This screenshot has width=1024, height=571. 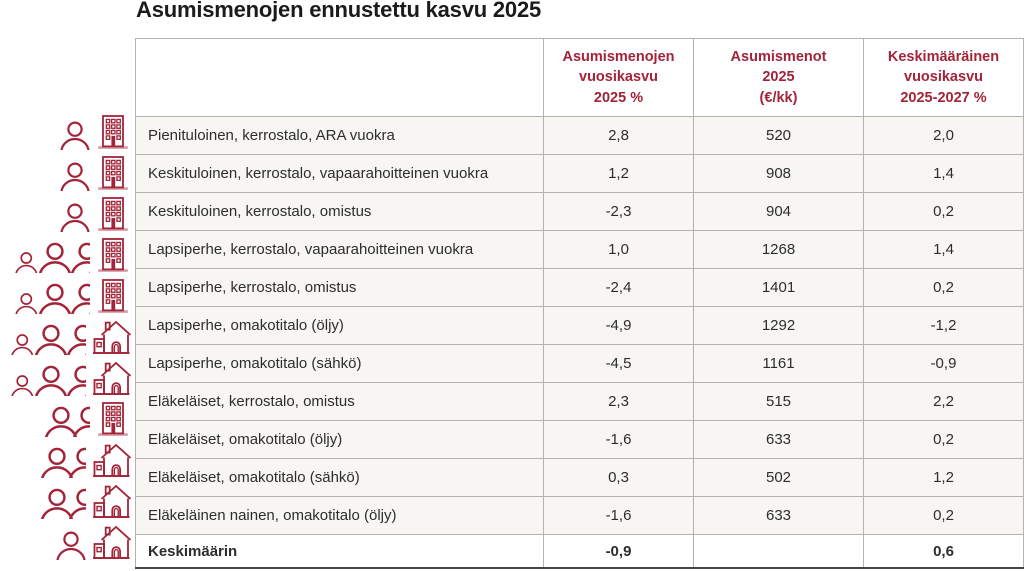 I want to click on row-label: Eläkeläiset, omakotitalo (öljy), so click(x=339, y=439).